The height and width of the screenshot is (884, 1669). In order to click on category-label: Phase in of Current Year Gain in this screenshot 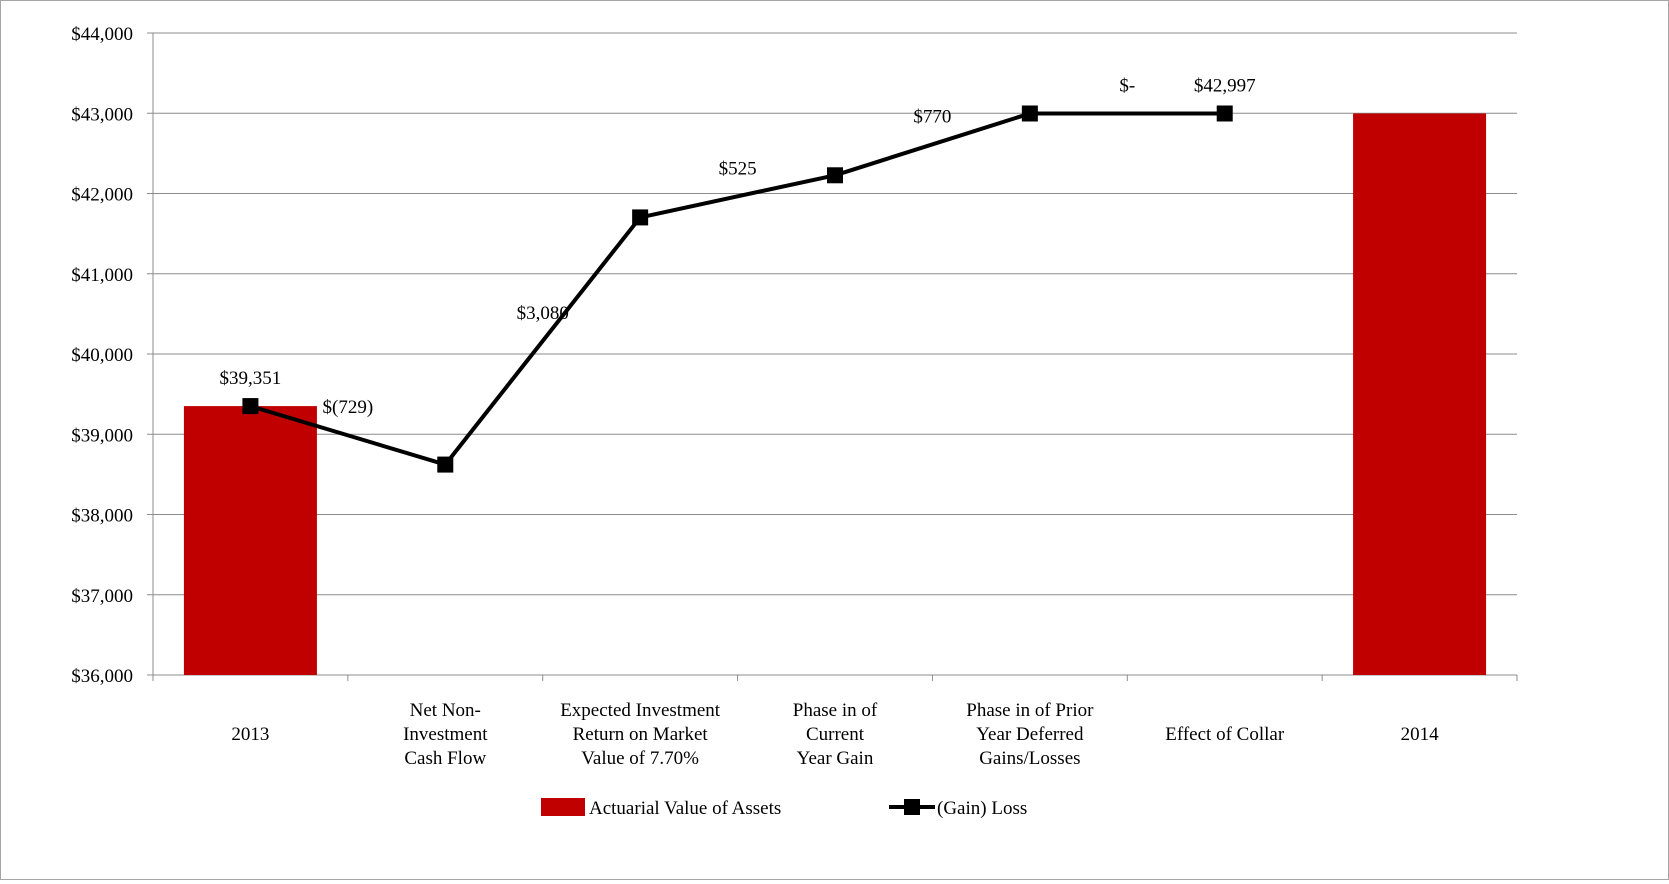, I will do `click(835, 734)`.